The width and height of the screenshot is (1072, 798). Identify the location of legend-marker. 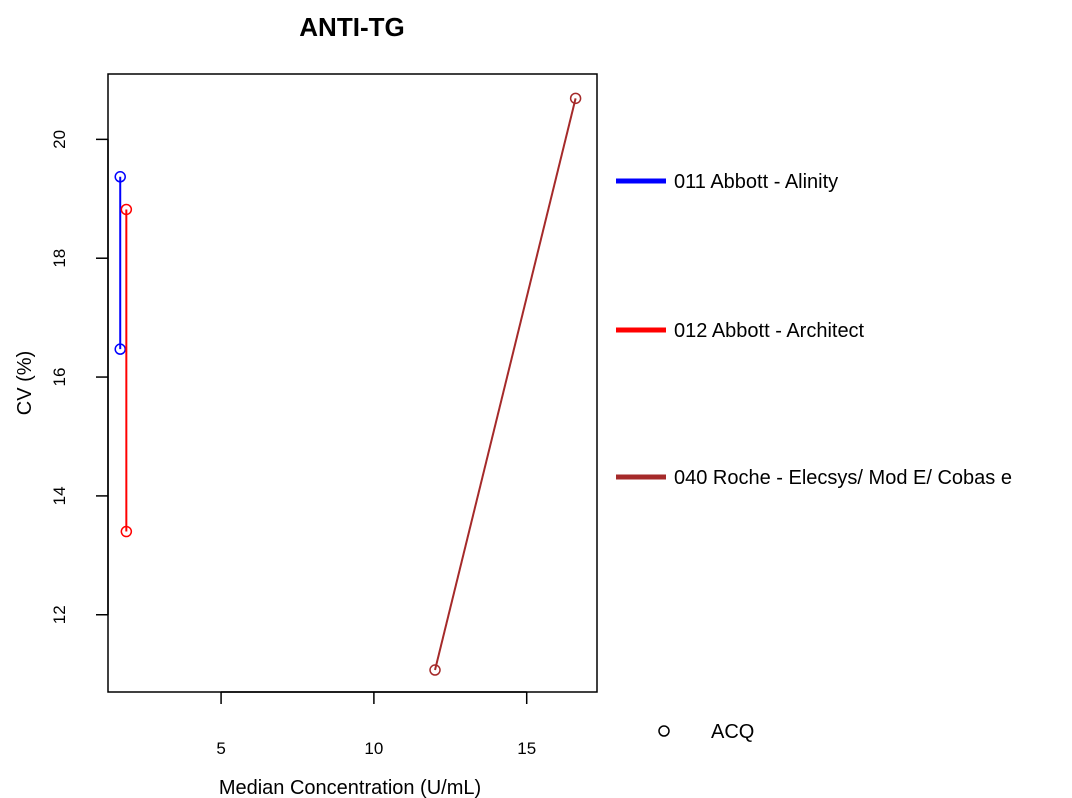
(664, 731).